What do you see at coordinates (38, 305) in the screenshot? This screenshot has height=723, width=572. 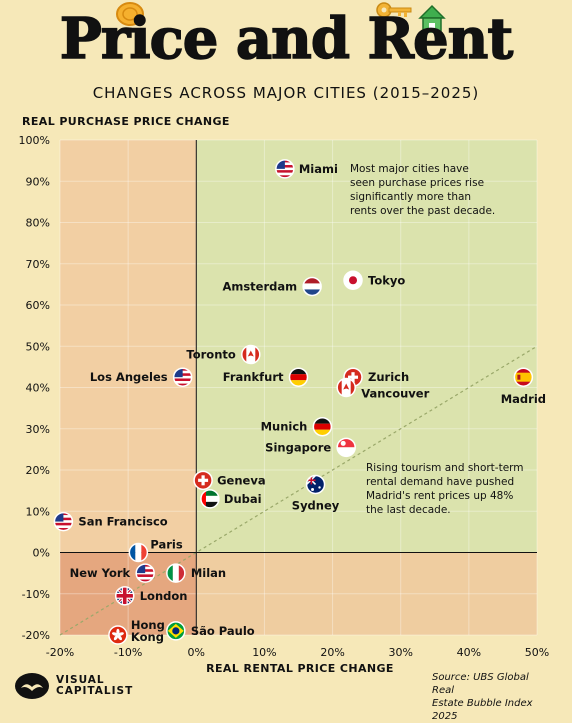 I see `y-tick-label: 60%` at bounding box center [38, 305].